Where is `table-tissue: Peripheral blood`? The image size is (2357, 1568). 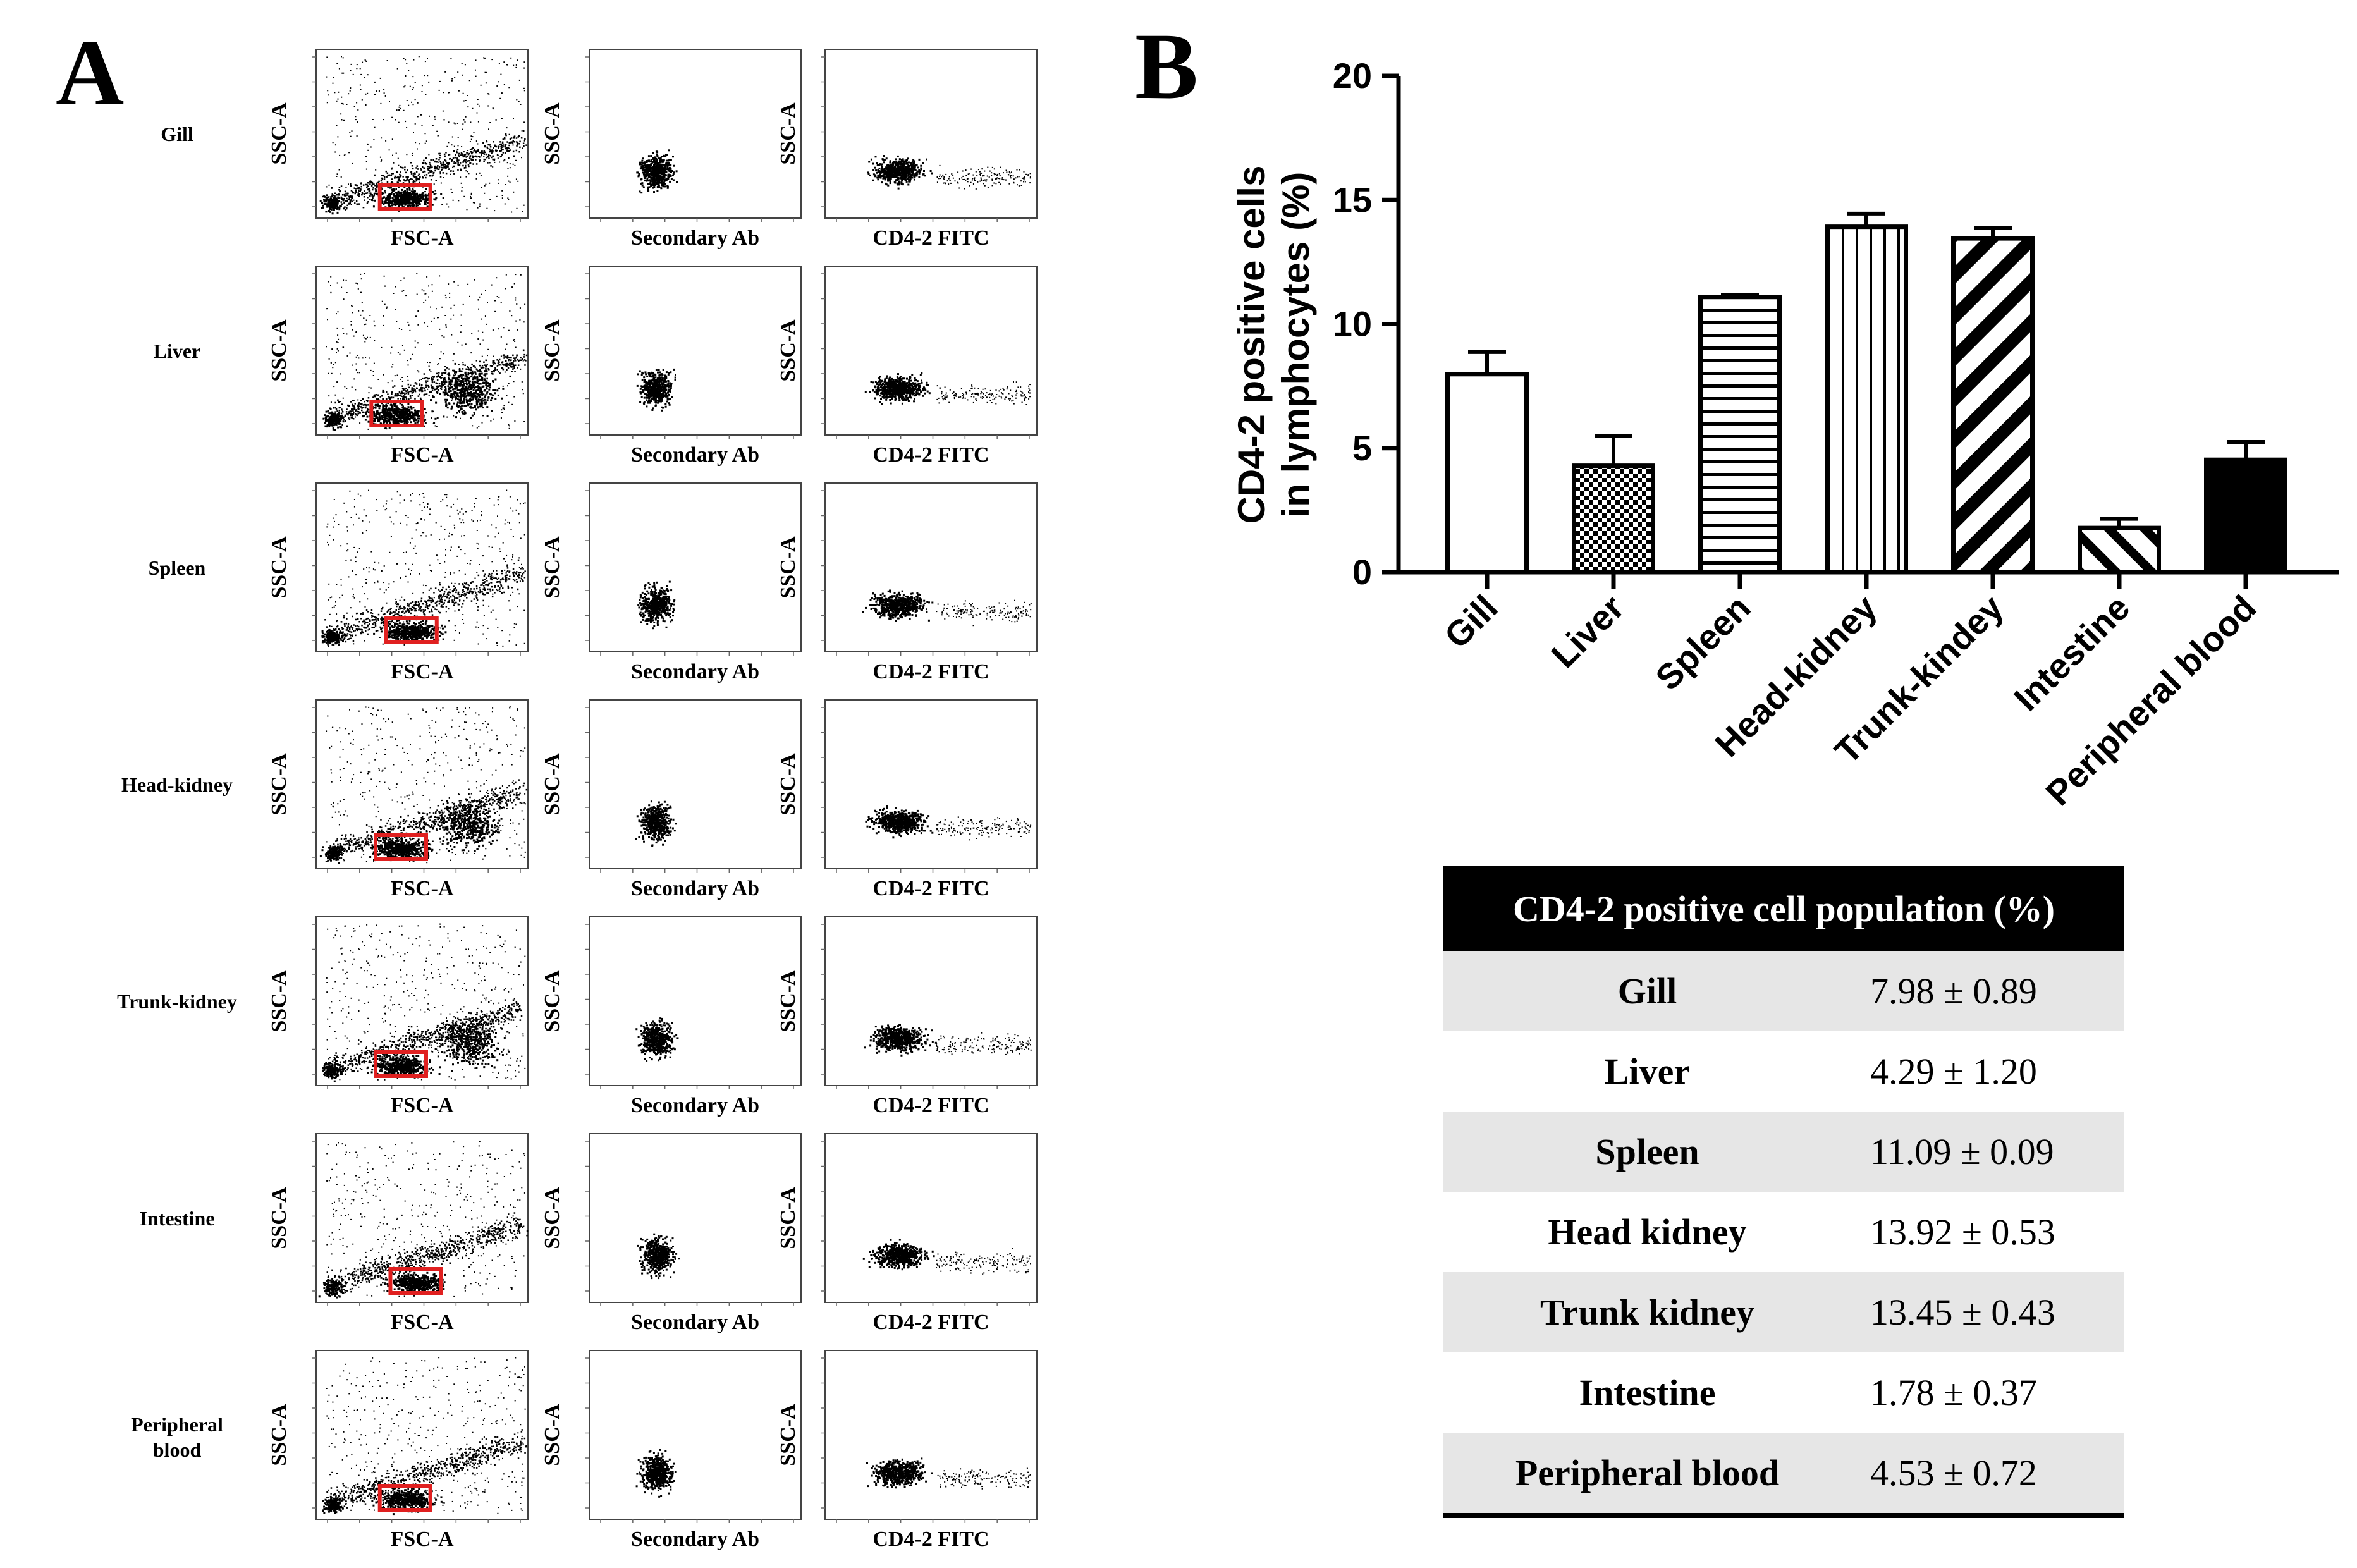
table-tissue: Peripheral blood is located at coordinates (1647, 1475).